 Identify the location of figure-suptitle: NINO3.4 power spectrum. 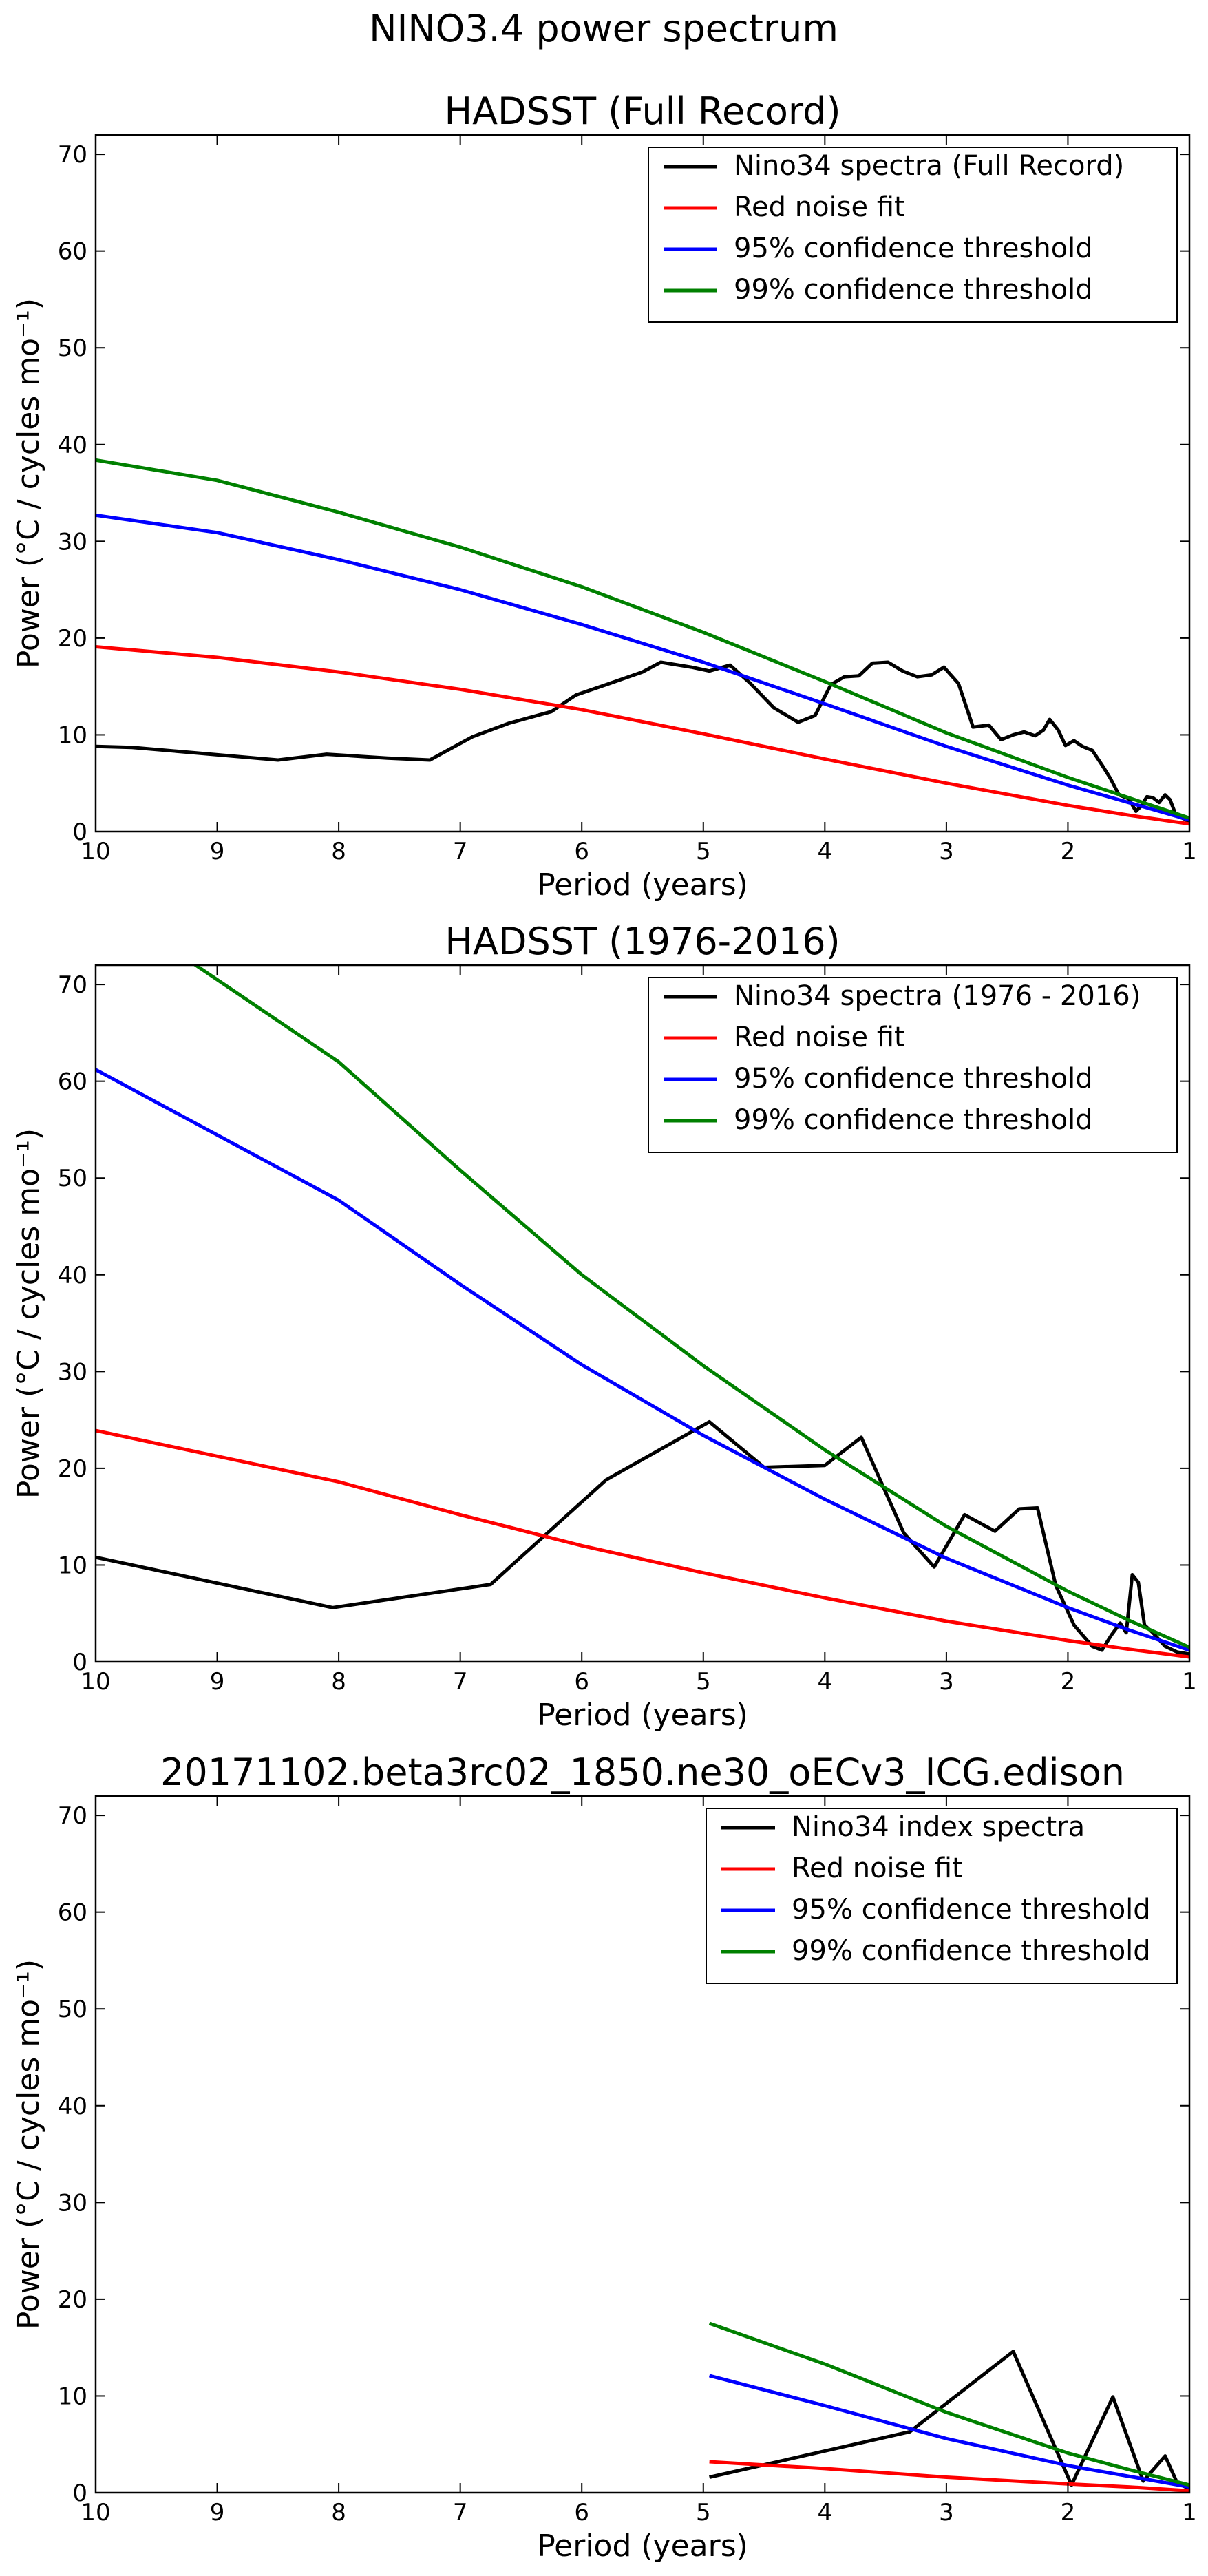
(603, 29).